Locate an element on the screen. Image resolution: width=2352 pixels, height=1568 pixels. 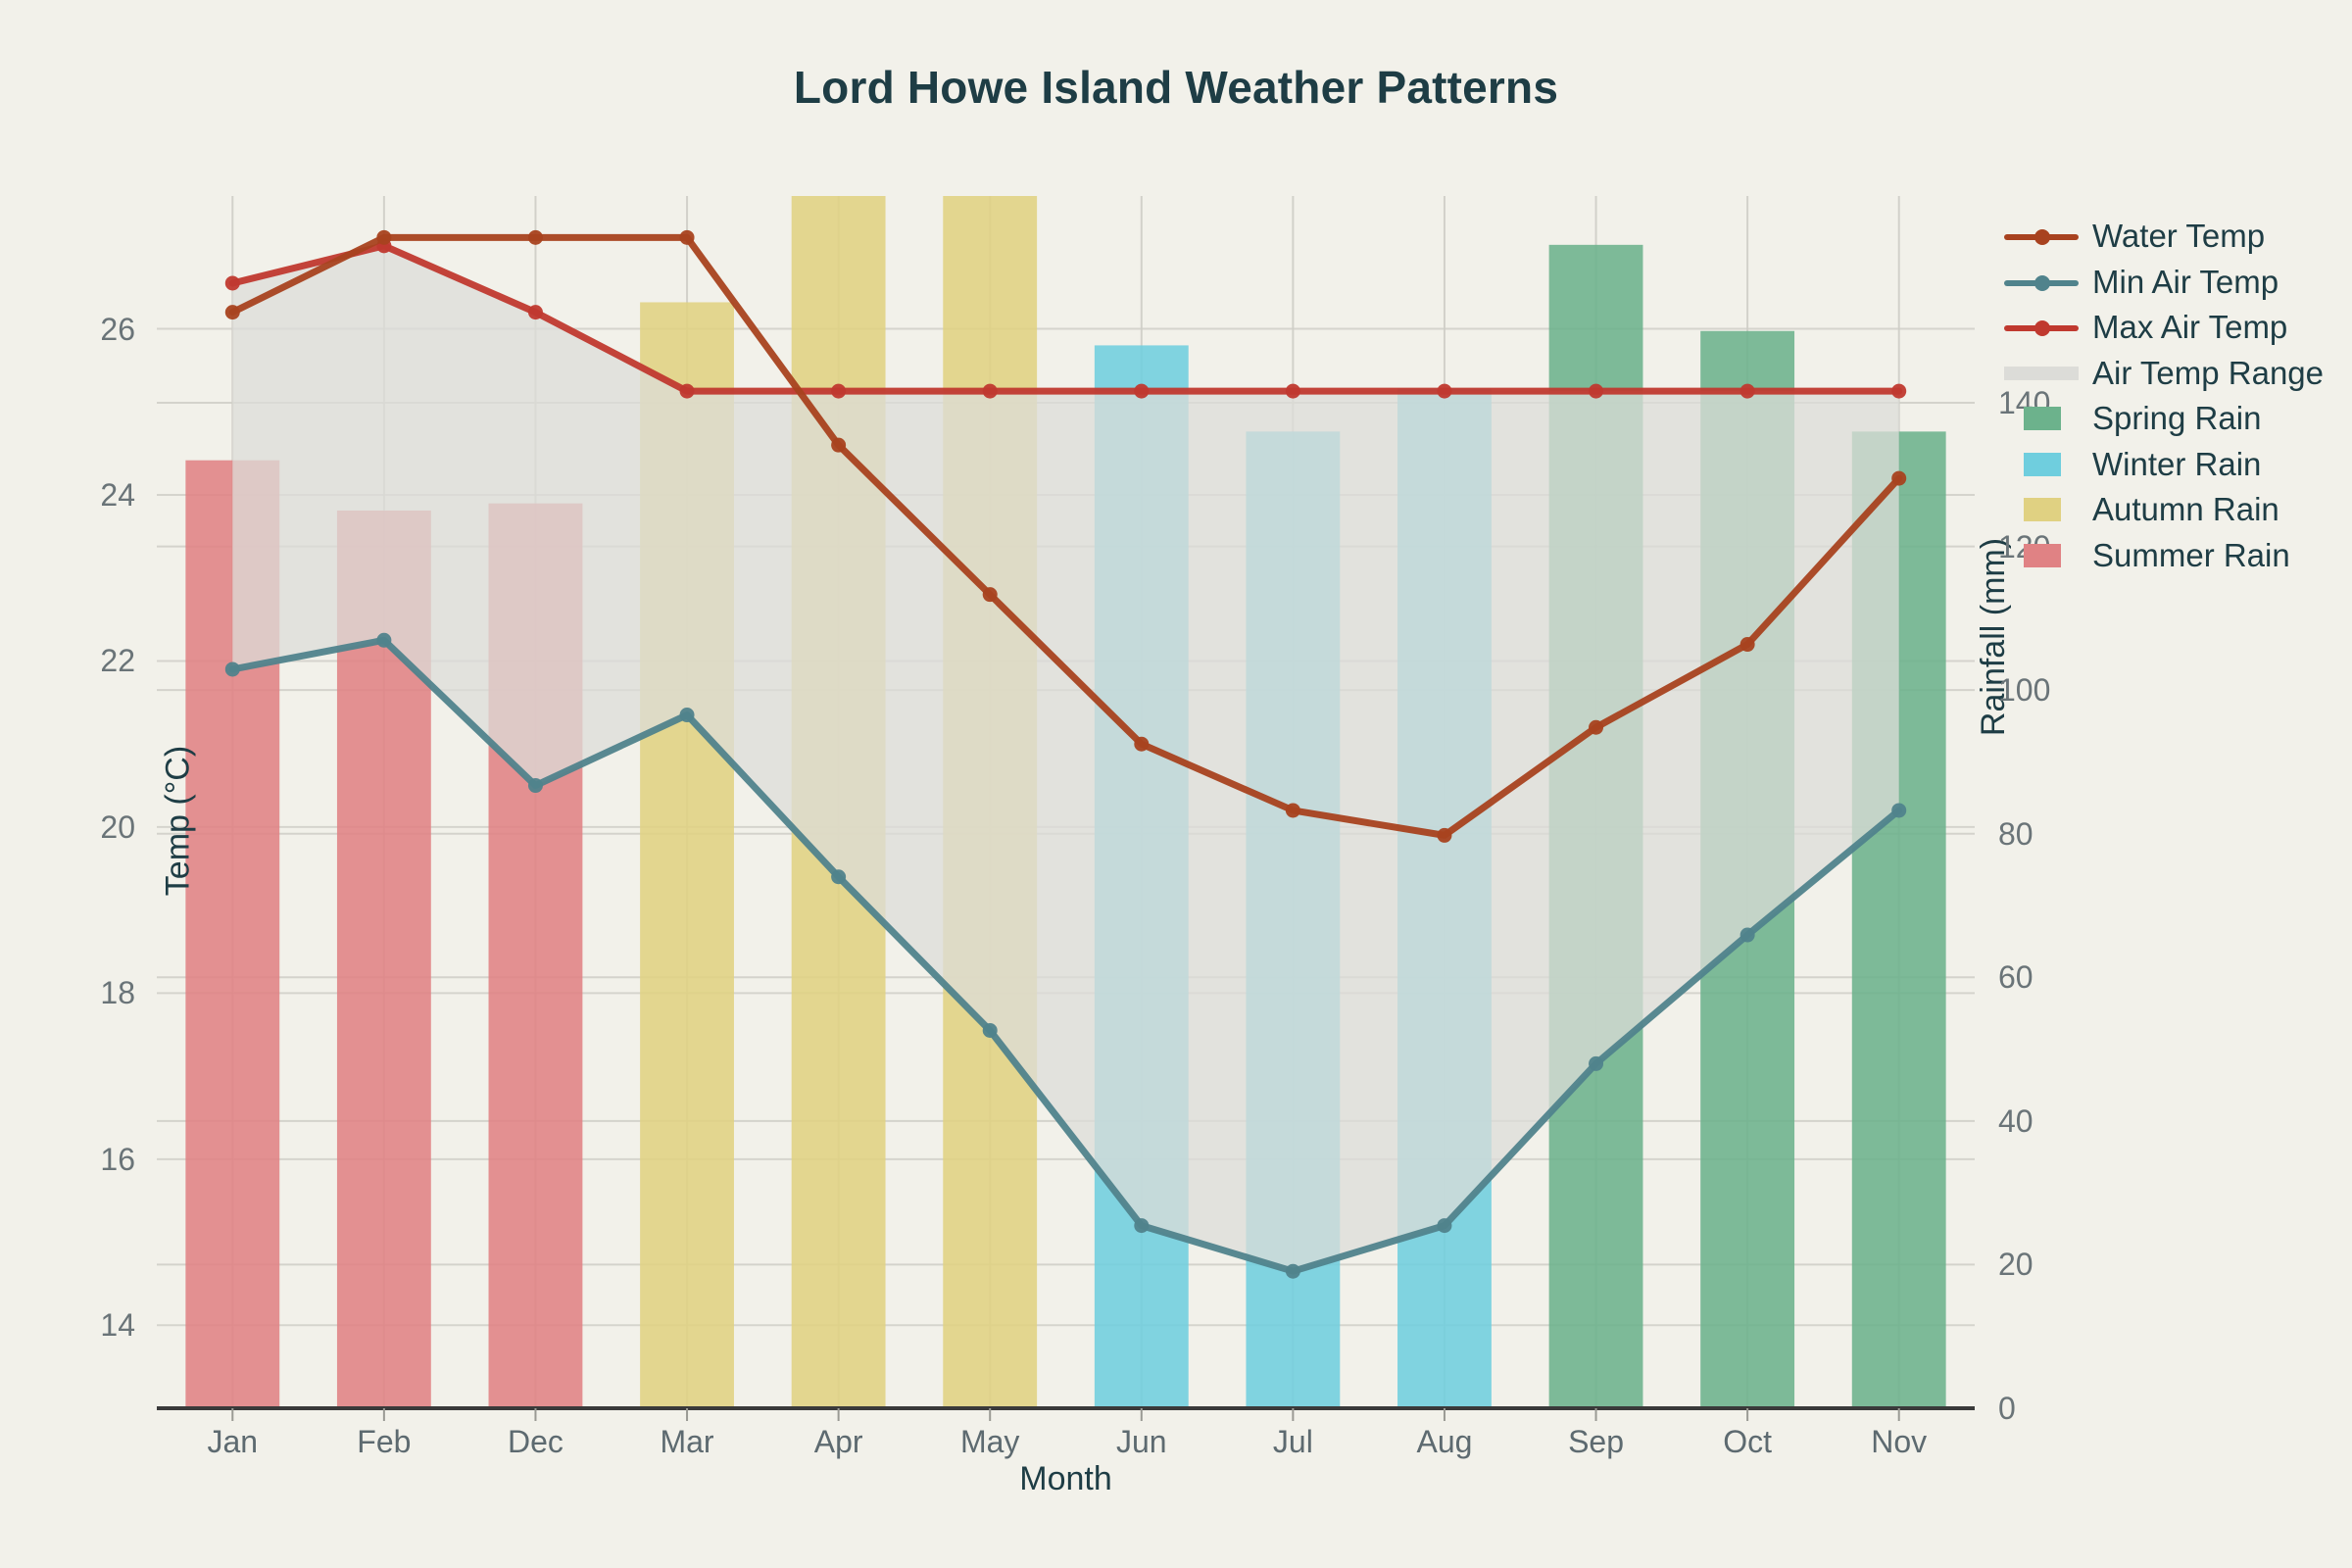
legend-item-summer-rain: Summer Rain is located at coordinates (2164, 556).